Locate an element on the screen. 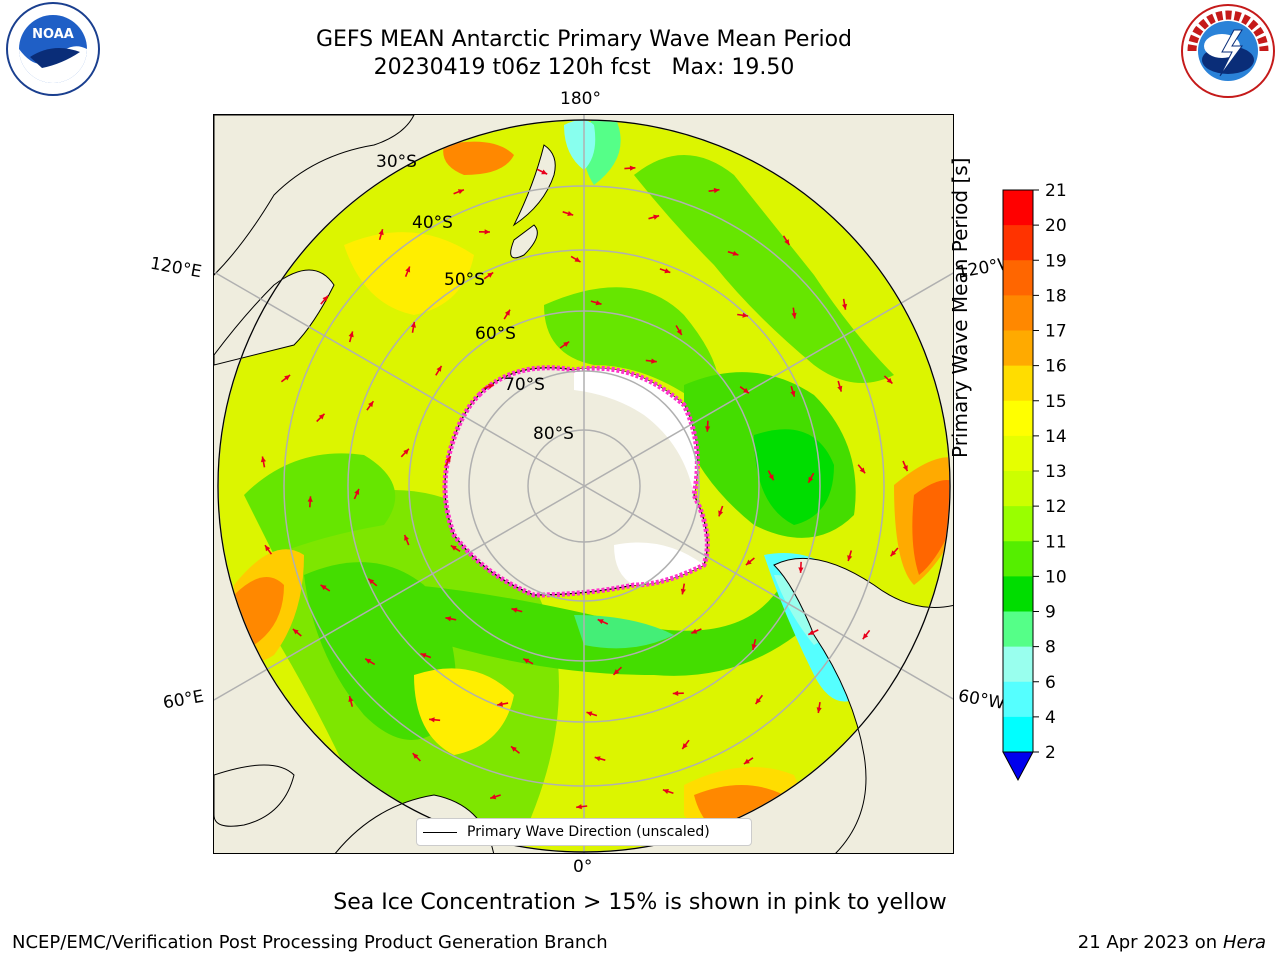 Image resolution: width=1280 pixels, height=960 pixels. colorbar-tick-label: 11 is located at coordinates (1056, 542).